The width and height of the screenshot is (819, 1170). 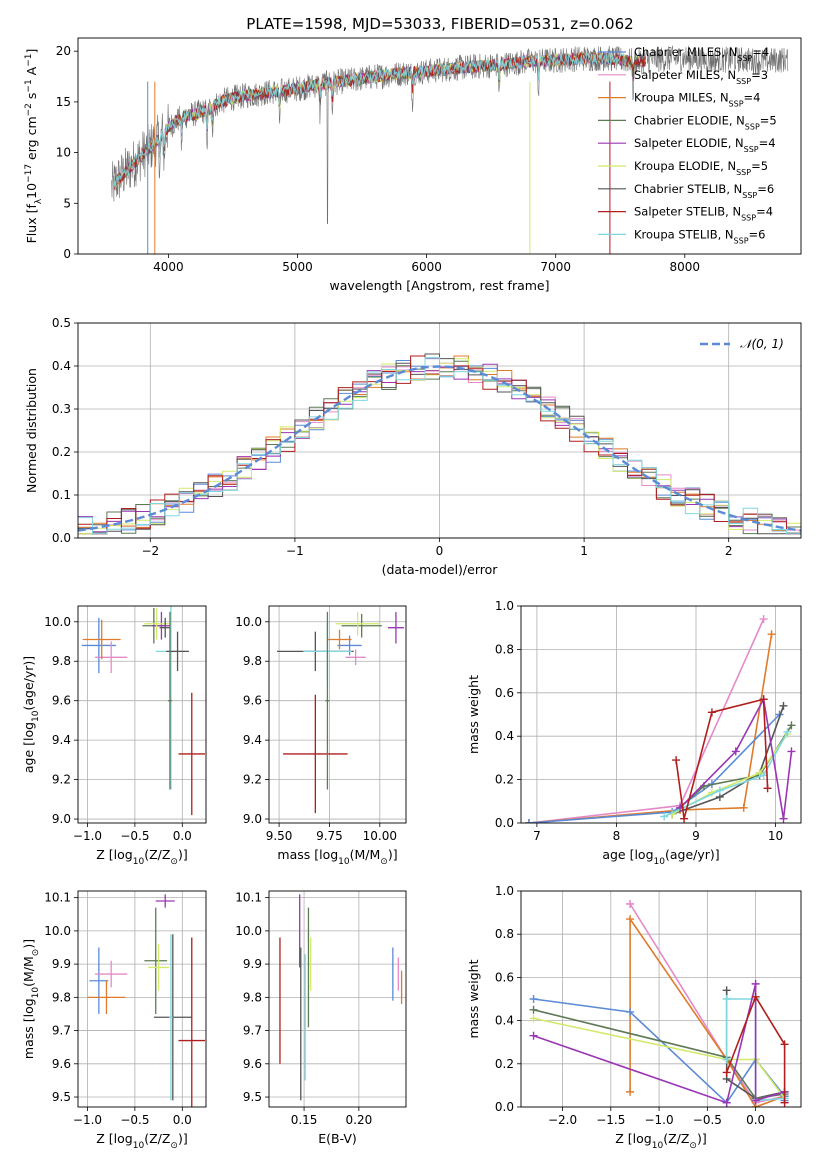 What do you see at coordinates (504, 1107) in the screenshot?
I see `y-tick-label: 0.0` at bounding box center [504, 1107].